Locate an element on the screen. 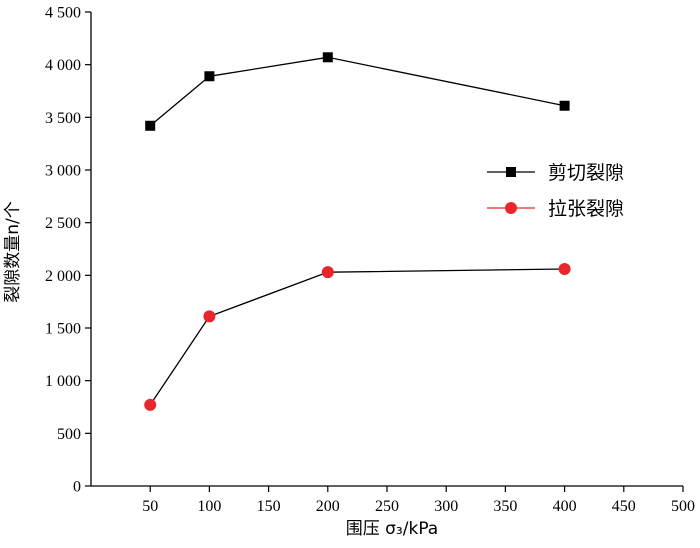 The height and width of the screenshot is (548, 700). x-tick-label: 100 is located at coordinates (209, 506).